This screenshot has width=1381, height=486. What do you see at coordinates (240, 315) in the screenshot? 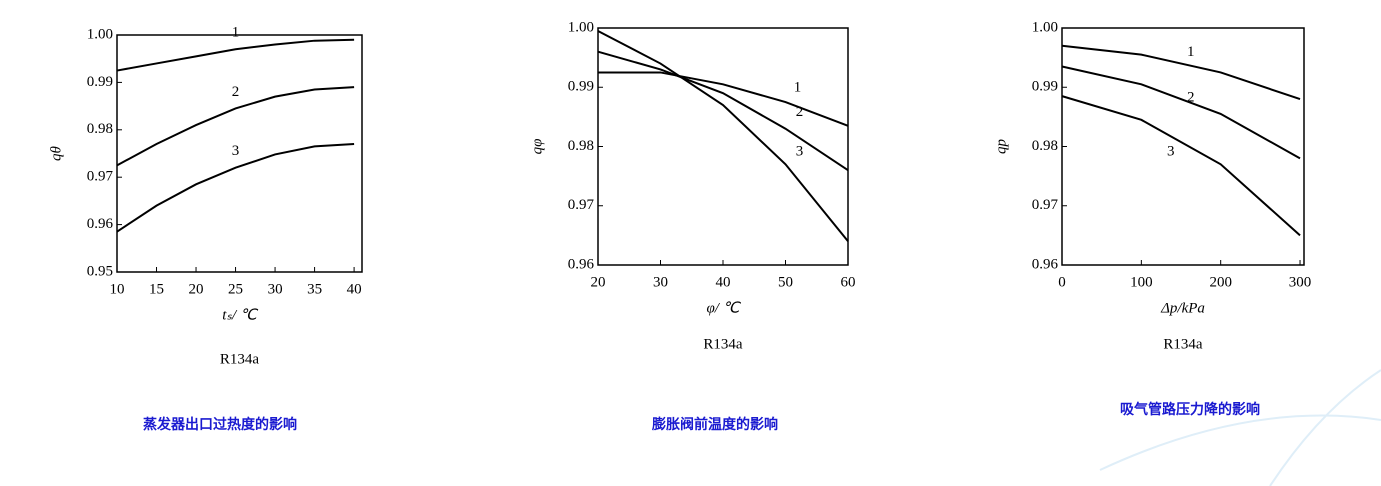
I see `x-axis-label: tₛ/ ℃` at bounding box center [240, 315].